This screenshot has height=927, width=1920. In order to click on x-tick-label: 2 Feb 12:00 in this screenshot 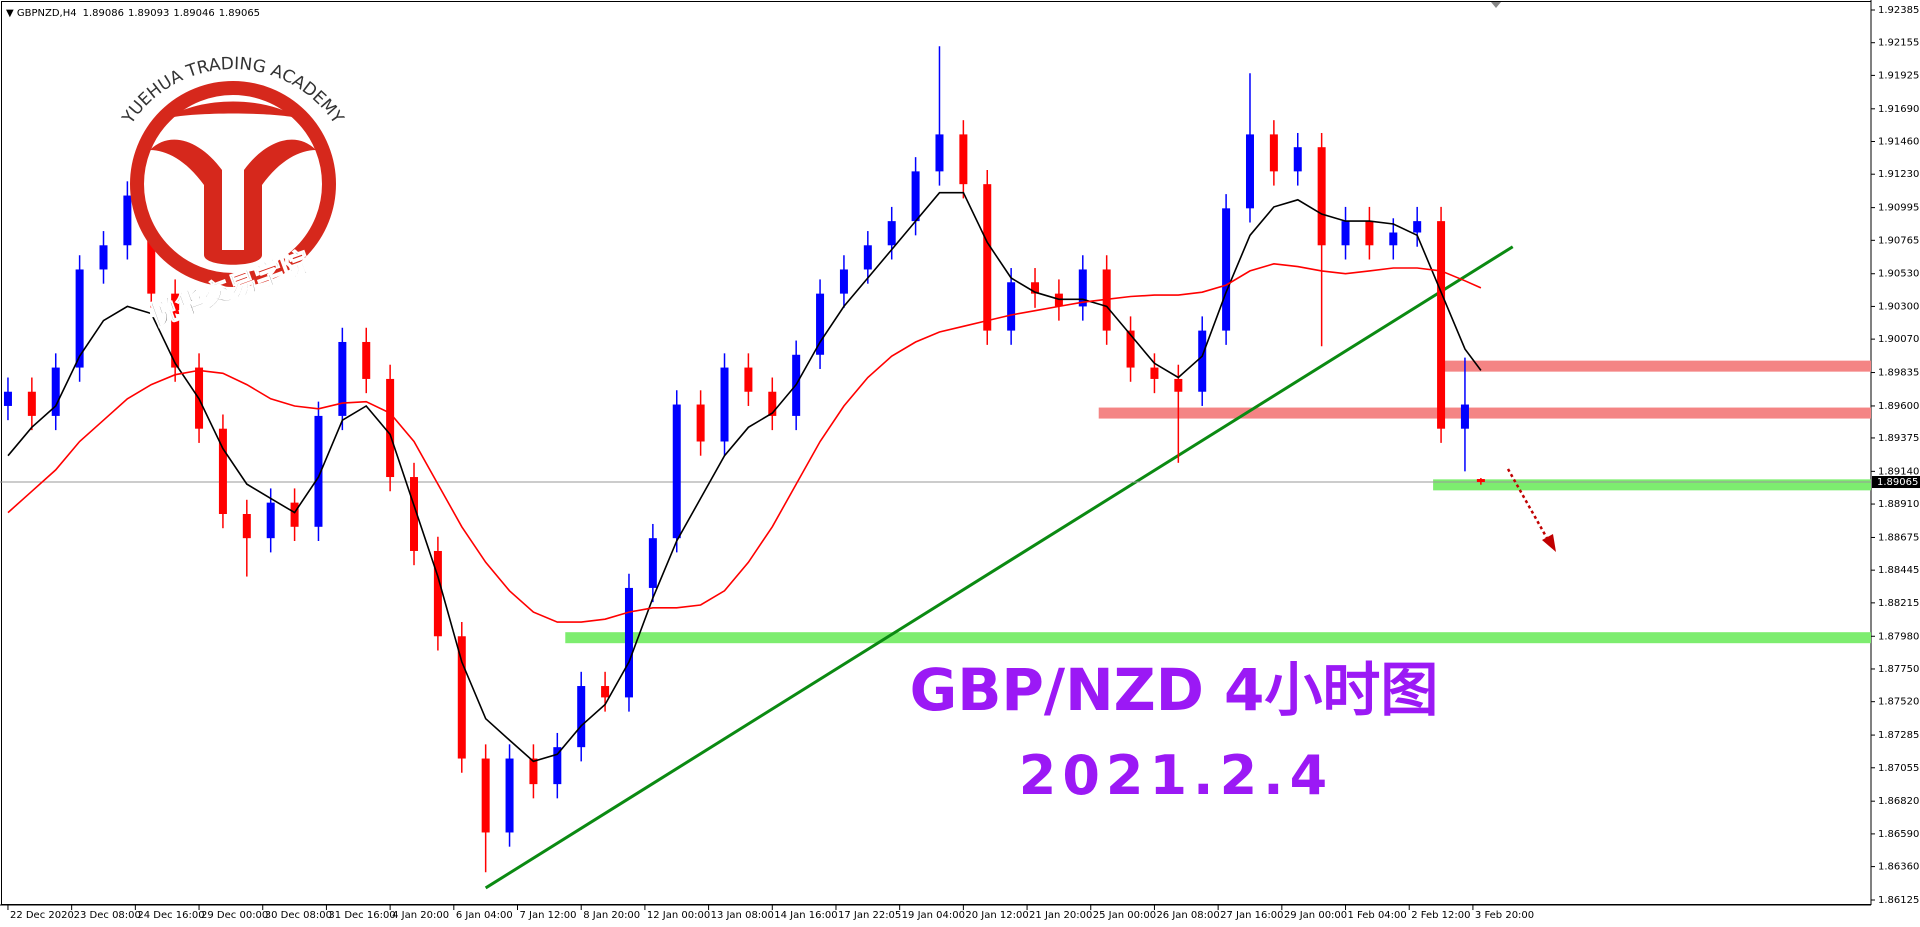, I will do `click(1440, 915)`.